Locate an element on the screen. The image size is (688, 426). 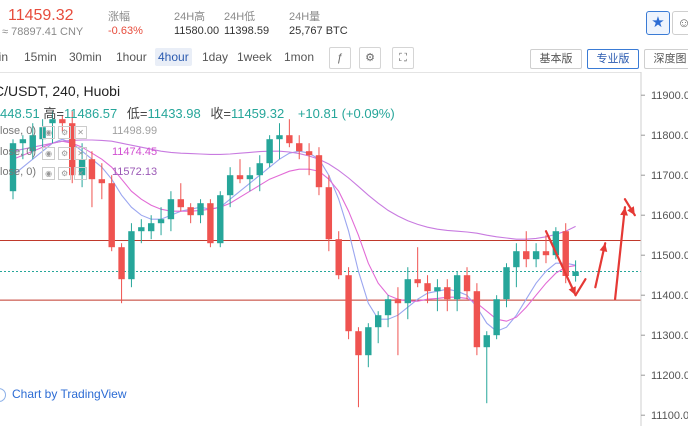
stat-label-high: 24H高 is located at coordinates (190, 17).